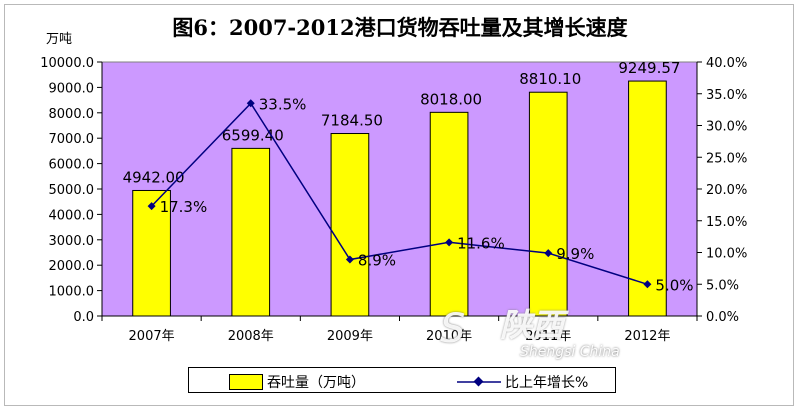  I want to click on watermark-chinese-text: 陕西, so click(532, 323).